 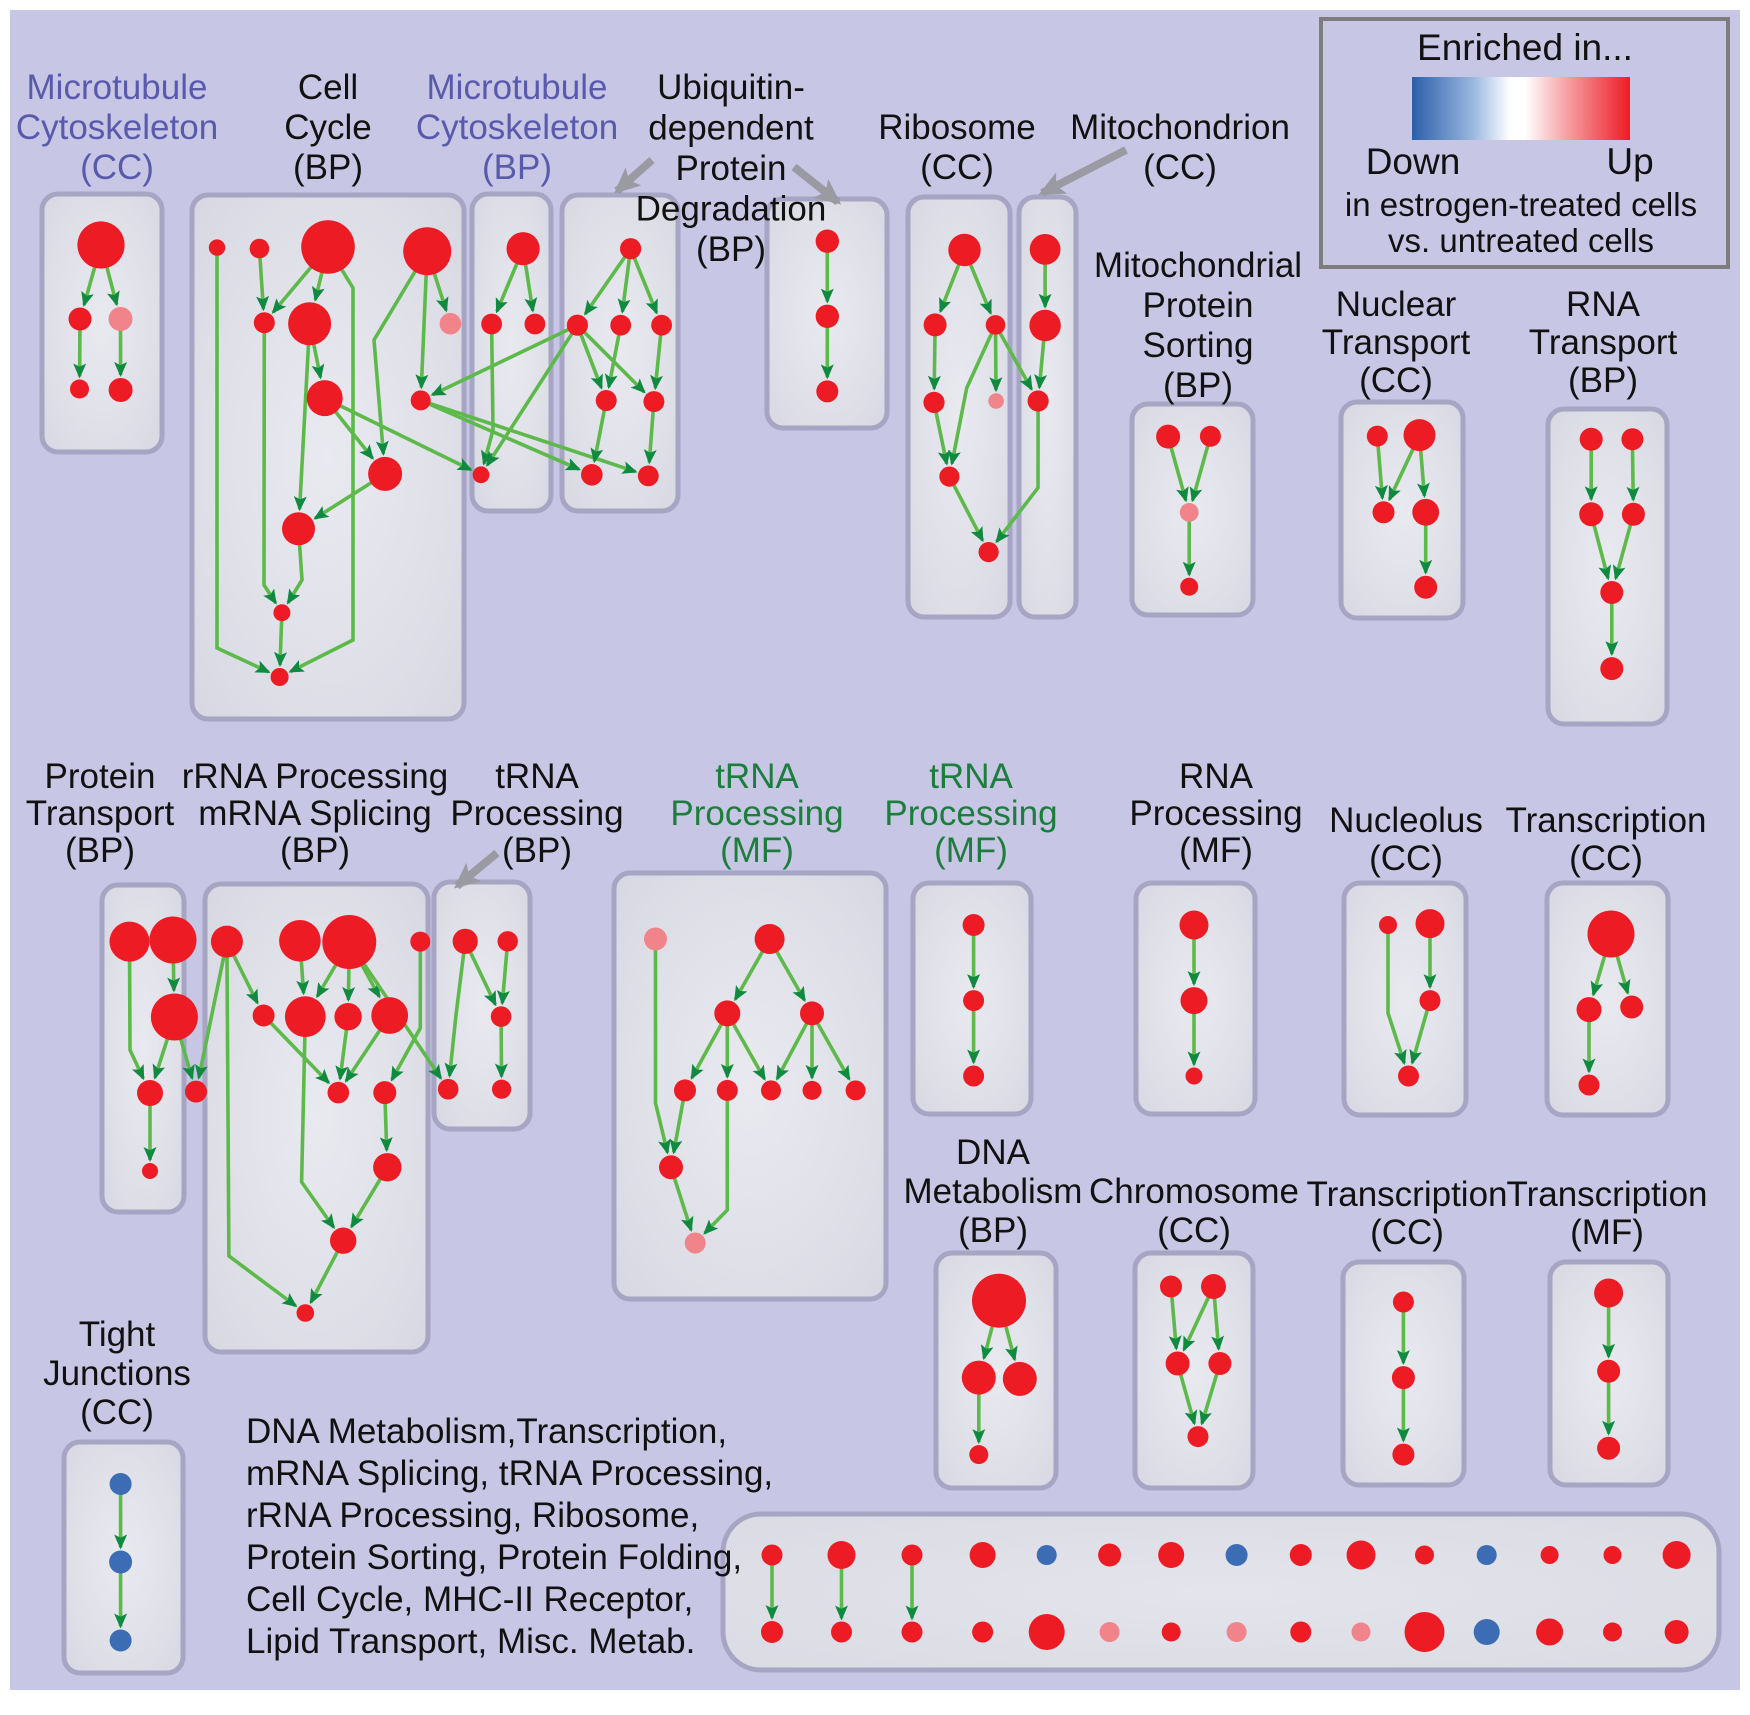 I want to click on svg-text: Cell, so click(x=328, y=87).